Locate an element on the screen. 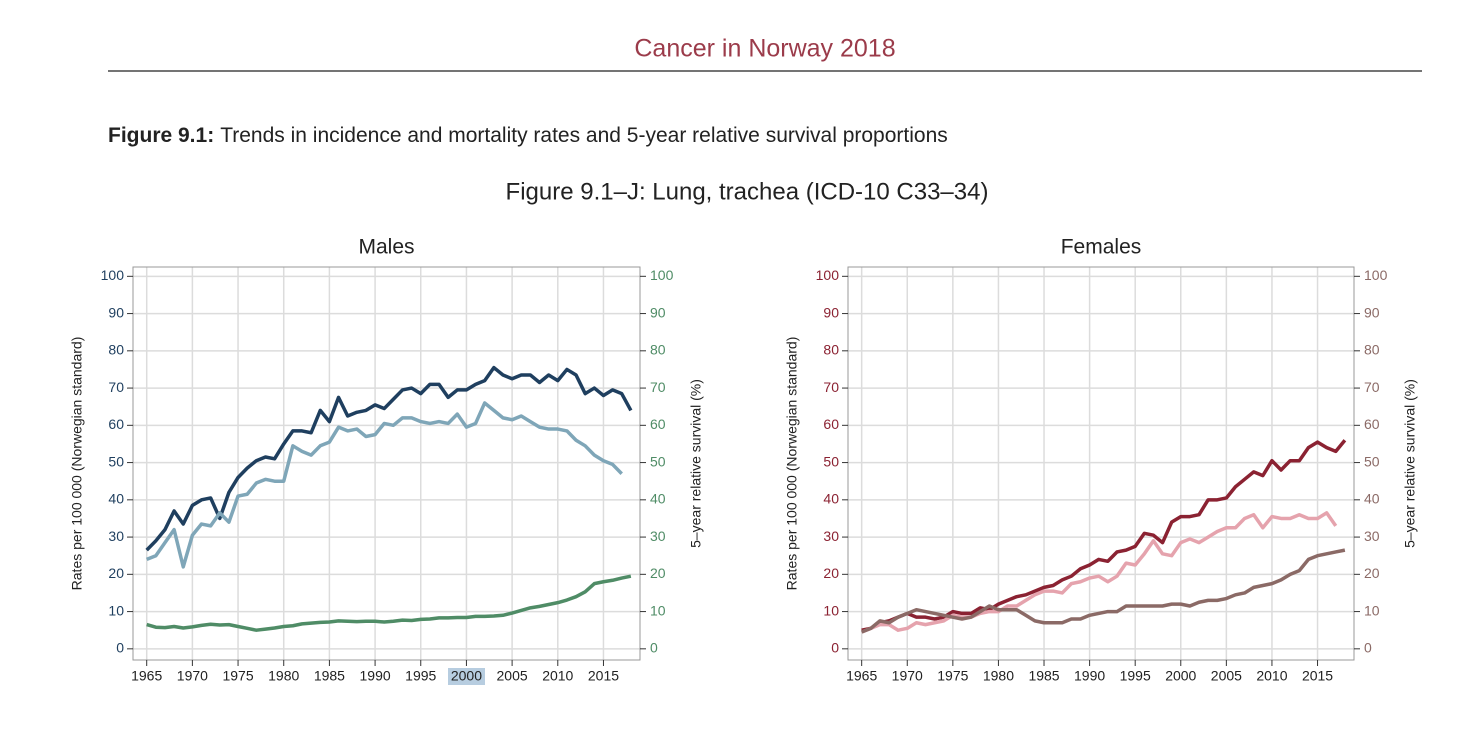  chart-title: Males is located at coordinates (386, 247).